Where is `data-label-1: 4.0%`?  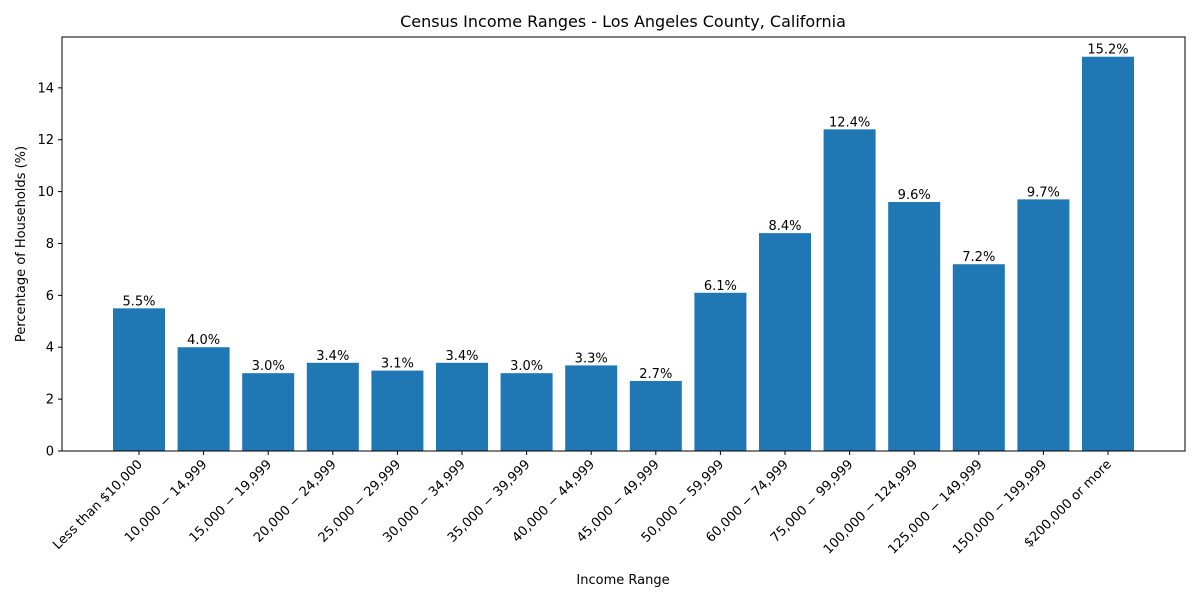 data-label-1: 4.0% is located at coordinates (203, 340).